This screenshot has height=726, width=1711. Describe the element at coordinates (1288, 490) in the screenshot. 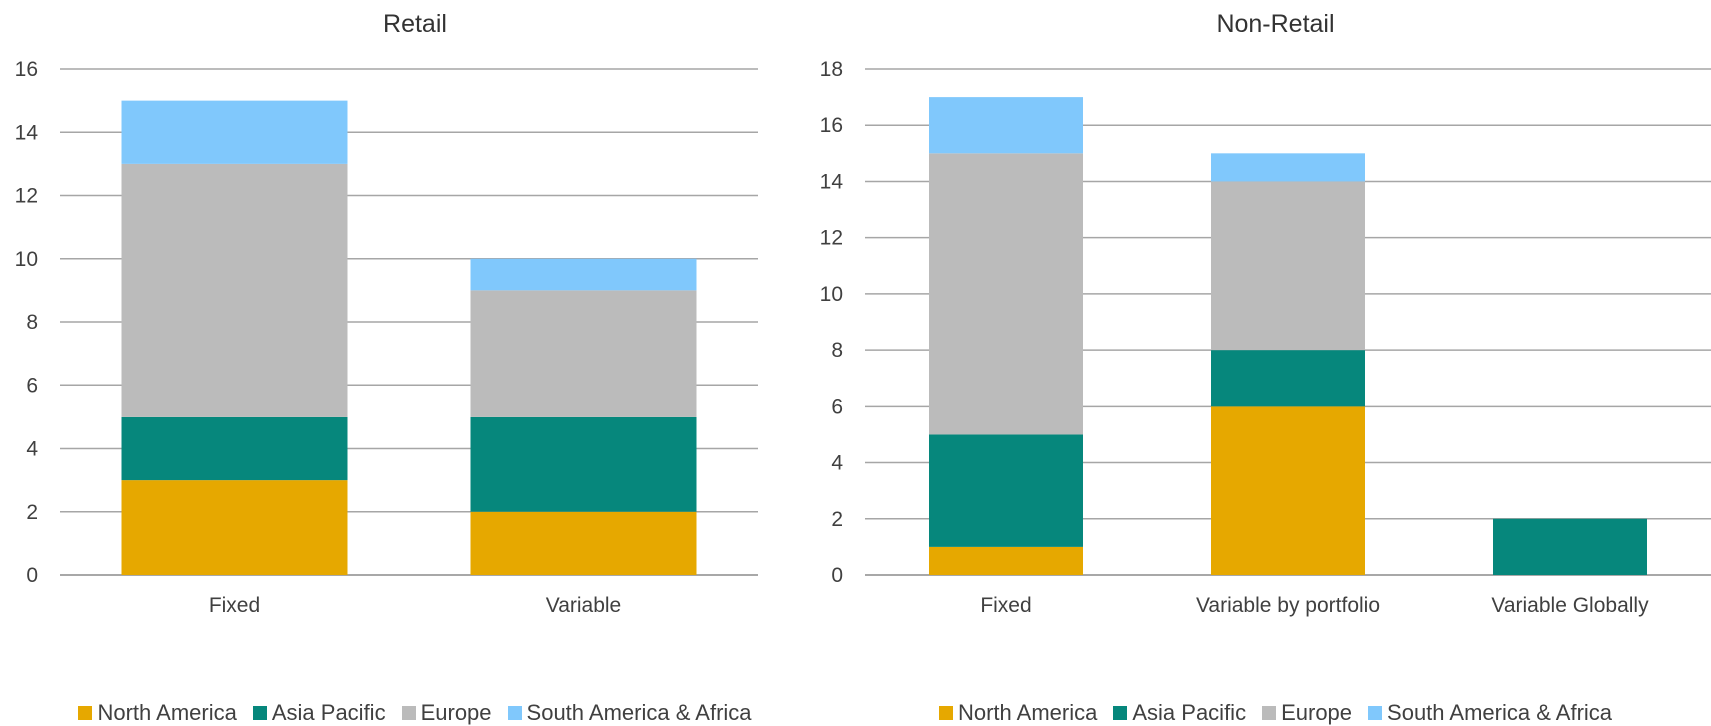

I see `bar-north-america-variable-by-portfolio` at that location.